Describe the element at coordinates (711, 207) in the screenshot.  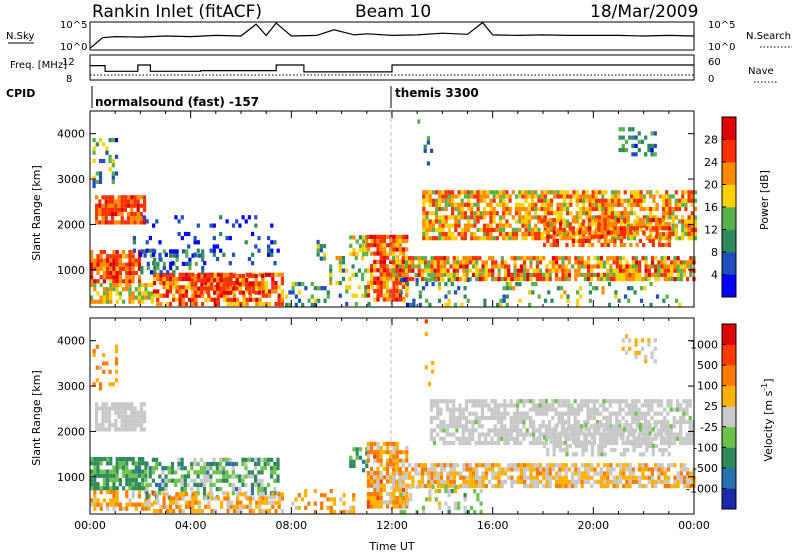
I see `colorbar-tick-label: 16` at that location.